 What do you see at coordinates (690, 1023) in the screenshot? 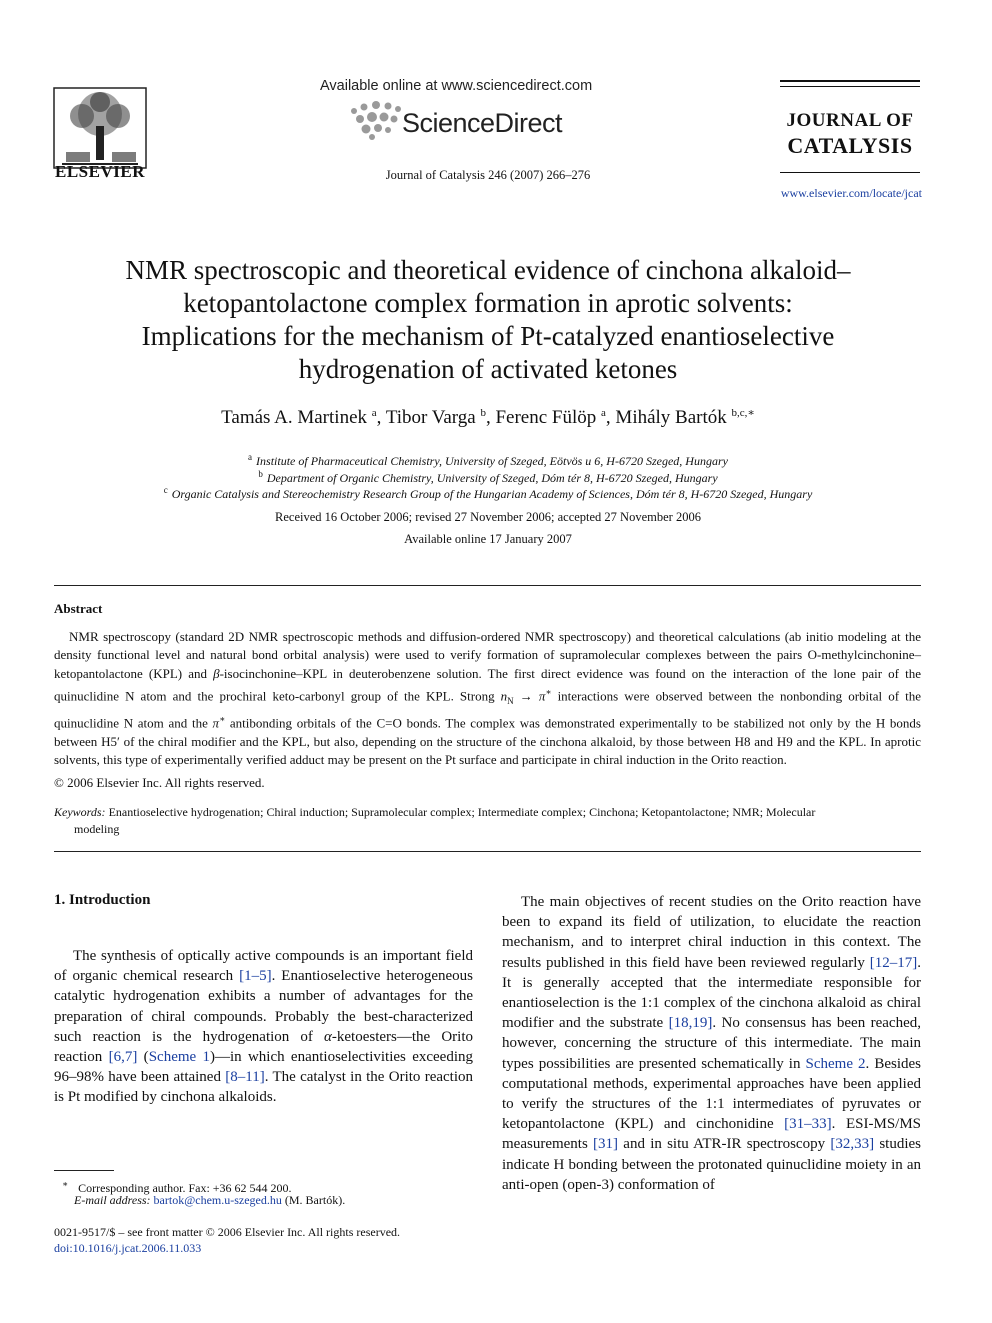
I see `citation-link: [18,19]` at bounding box center [690, 1023].